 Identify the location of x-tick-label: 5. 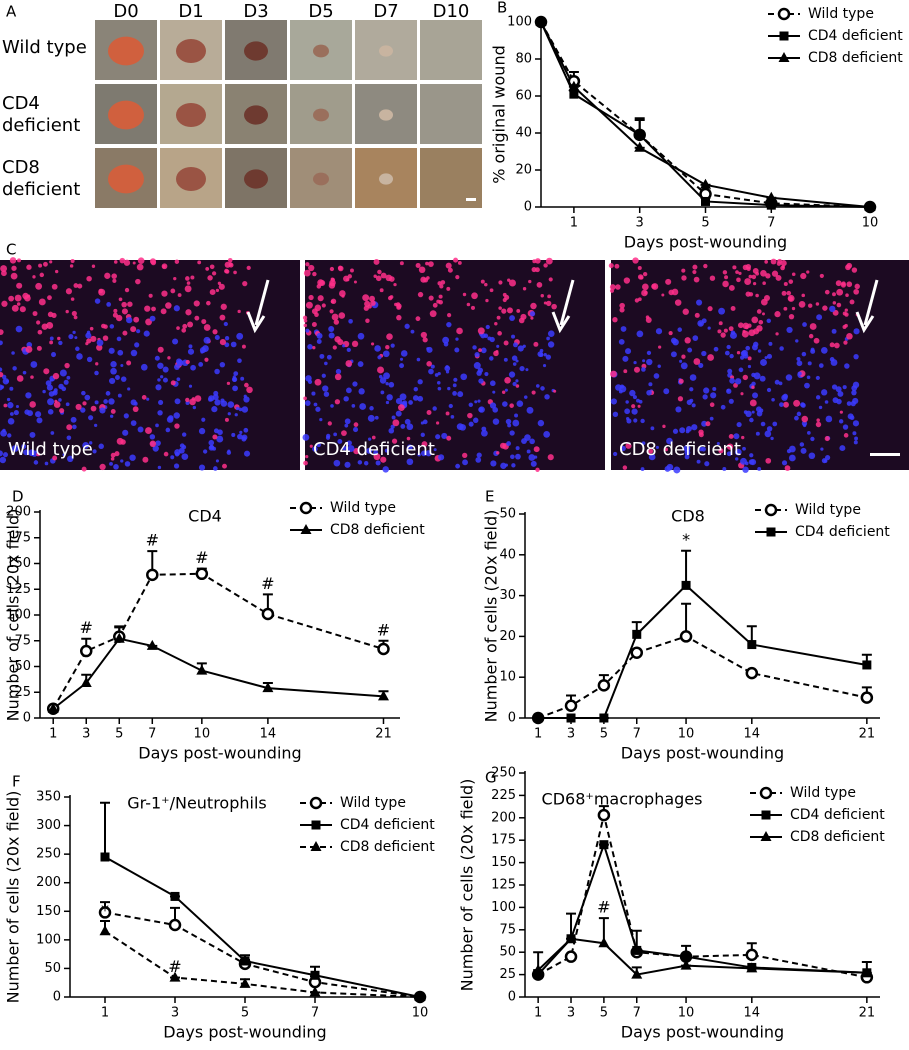
(604, 734).